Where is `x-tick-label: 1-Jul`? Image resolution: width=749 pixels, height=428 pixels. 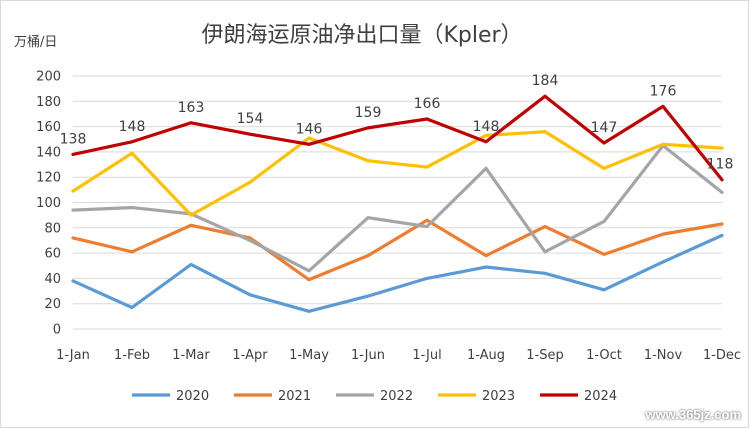
x-tick-label: 1-Jul is located at coordinates (426, 355).